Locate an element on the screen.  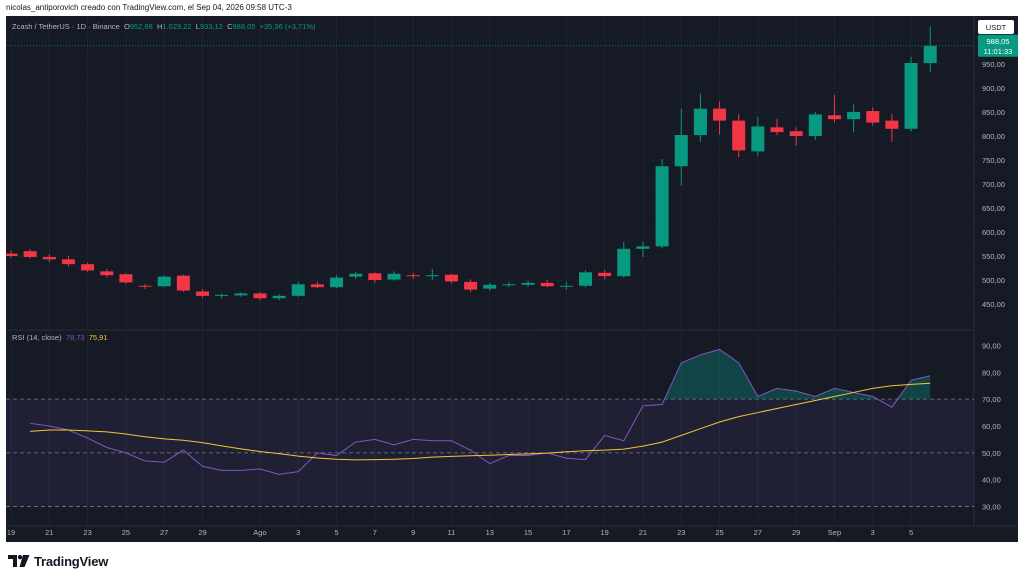
rsi-tick-label: 40,00 is located at coordinates (991, 480).